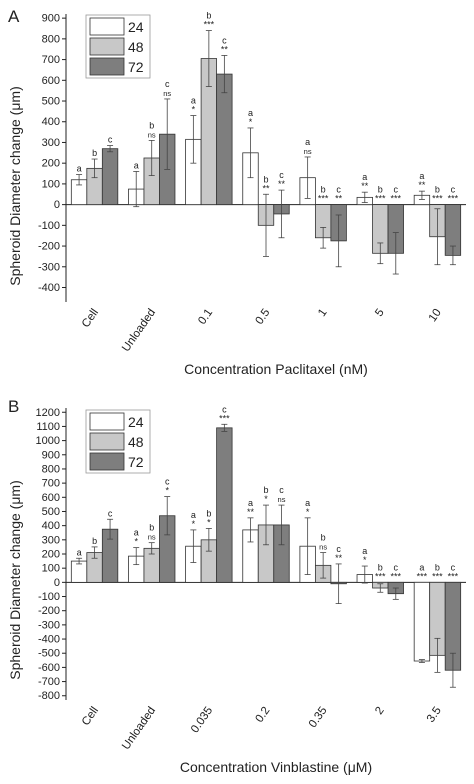 This screenshot has width=474, height=784. What do you see at coordinates (380, 711) in the screenshot?
I see `x-tick-label: 2` at bounding box center [380, 711].